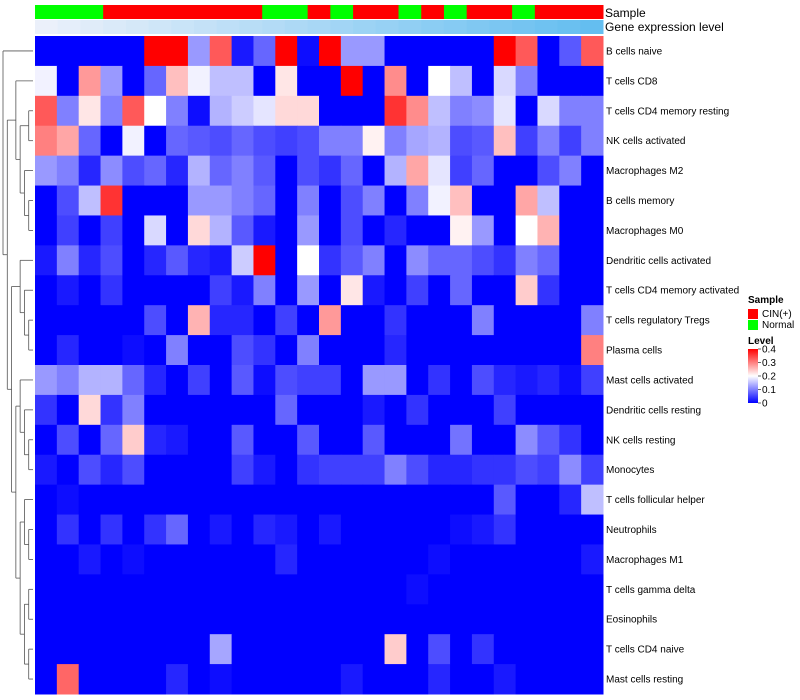 Image resolution: width=800 pixels, height=700 pixels. I want to click on sample-legend-title: Sample, so click(766, 300).